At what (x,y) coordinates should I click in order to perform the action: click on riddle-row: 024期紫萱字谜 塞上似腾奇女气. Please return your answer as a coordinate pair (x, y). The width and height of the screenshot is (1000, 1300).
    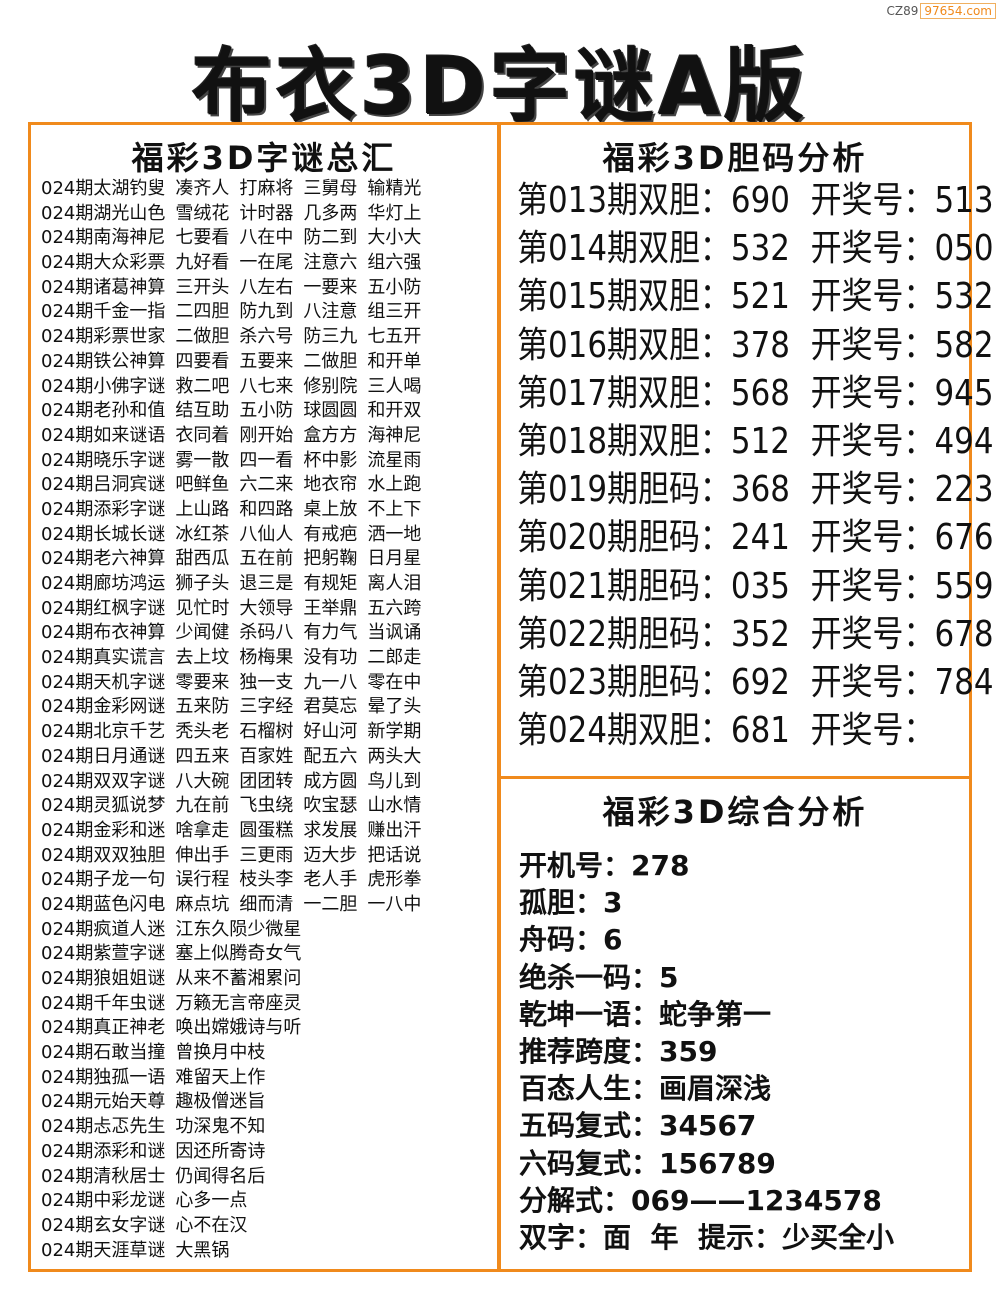
    Looking at the image, I should click on (236, 954).